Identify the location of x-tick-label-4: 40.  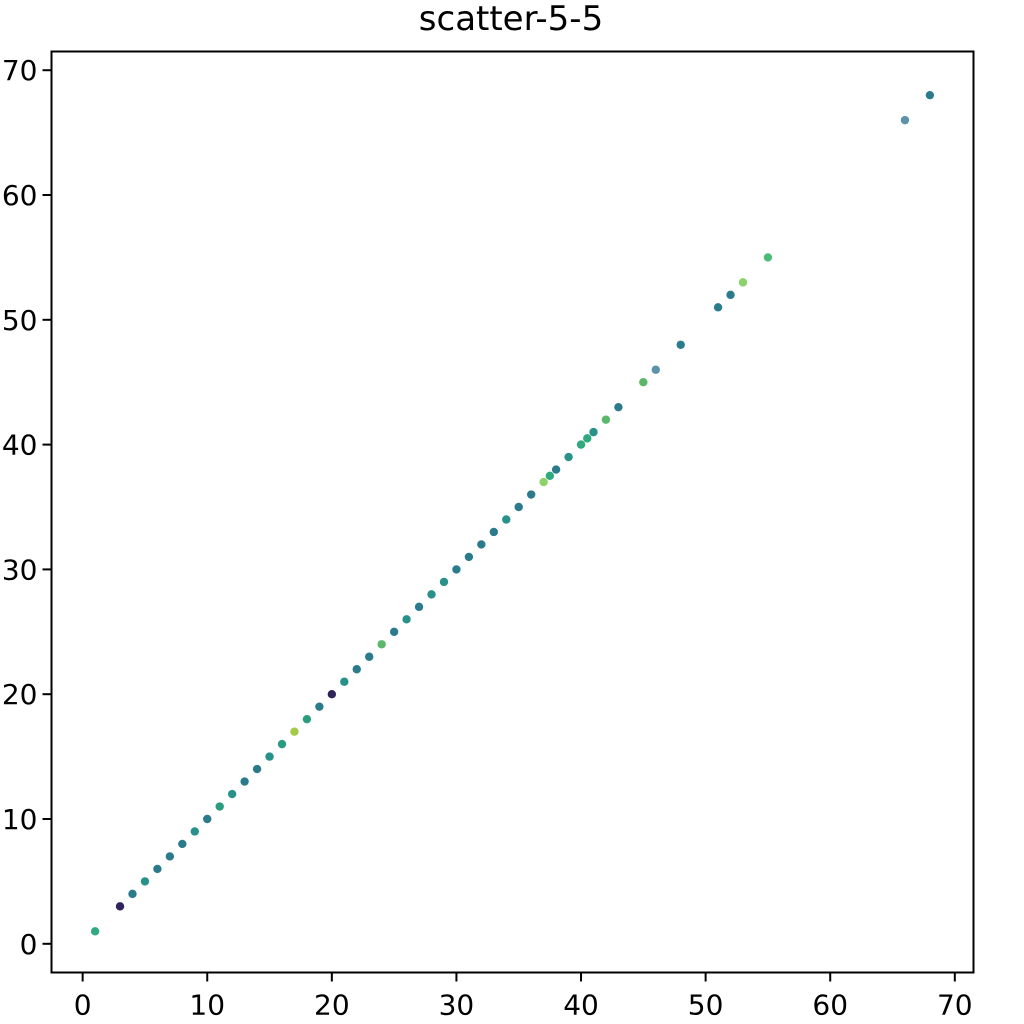
(581, 1005).